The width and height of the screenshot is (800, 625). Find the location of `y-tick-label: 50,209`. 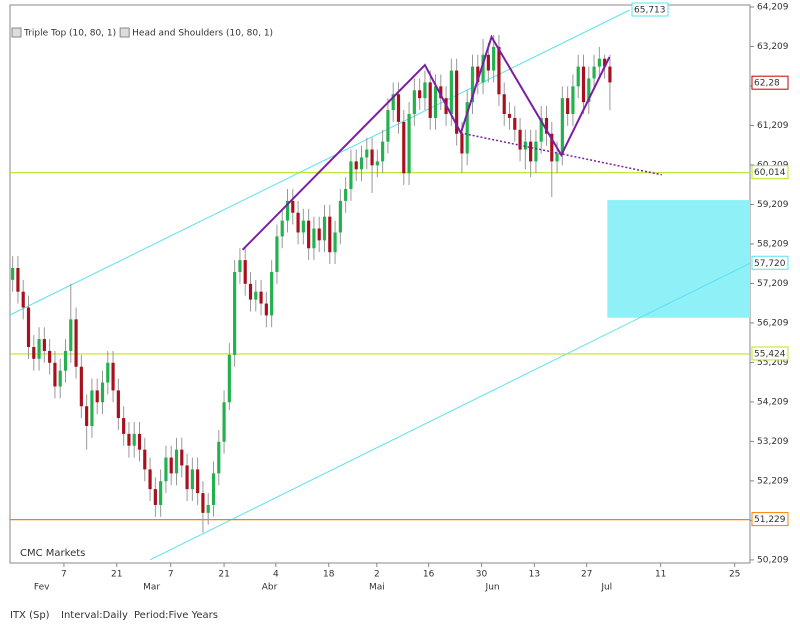

y-tick-label: 50,209 is located at coordinates (773, 560).